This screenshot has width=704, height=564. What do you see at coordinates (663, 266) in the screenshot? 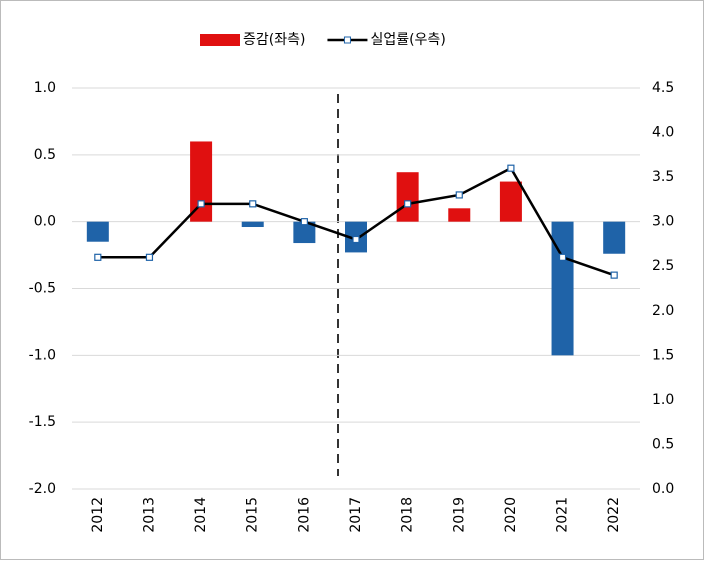
I see `y2-tick-label: 2.5` at bounding box center [663, 266].